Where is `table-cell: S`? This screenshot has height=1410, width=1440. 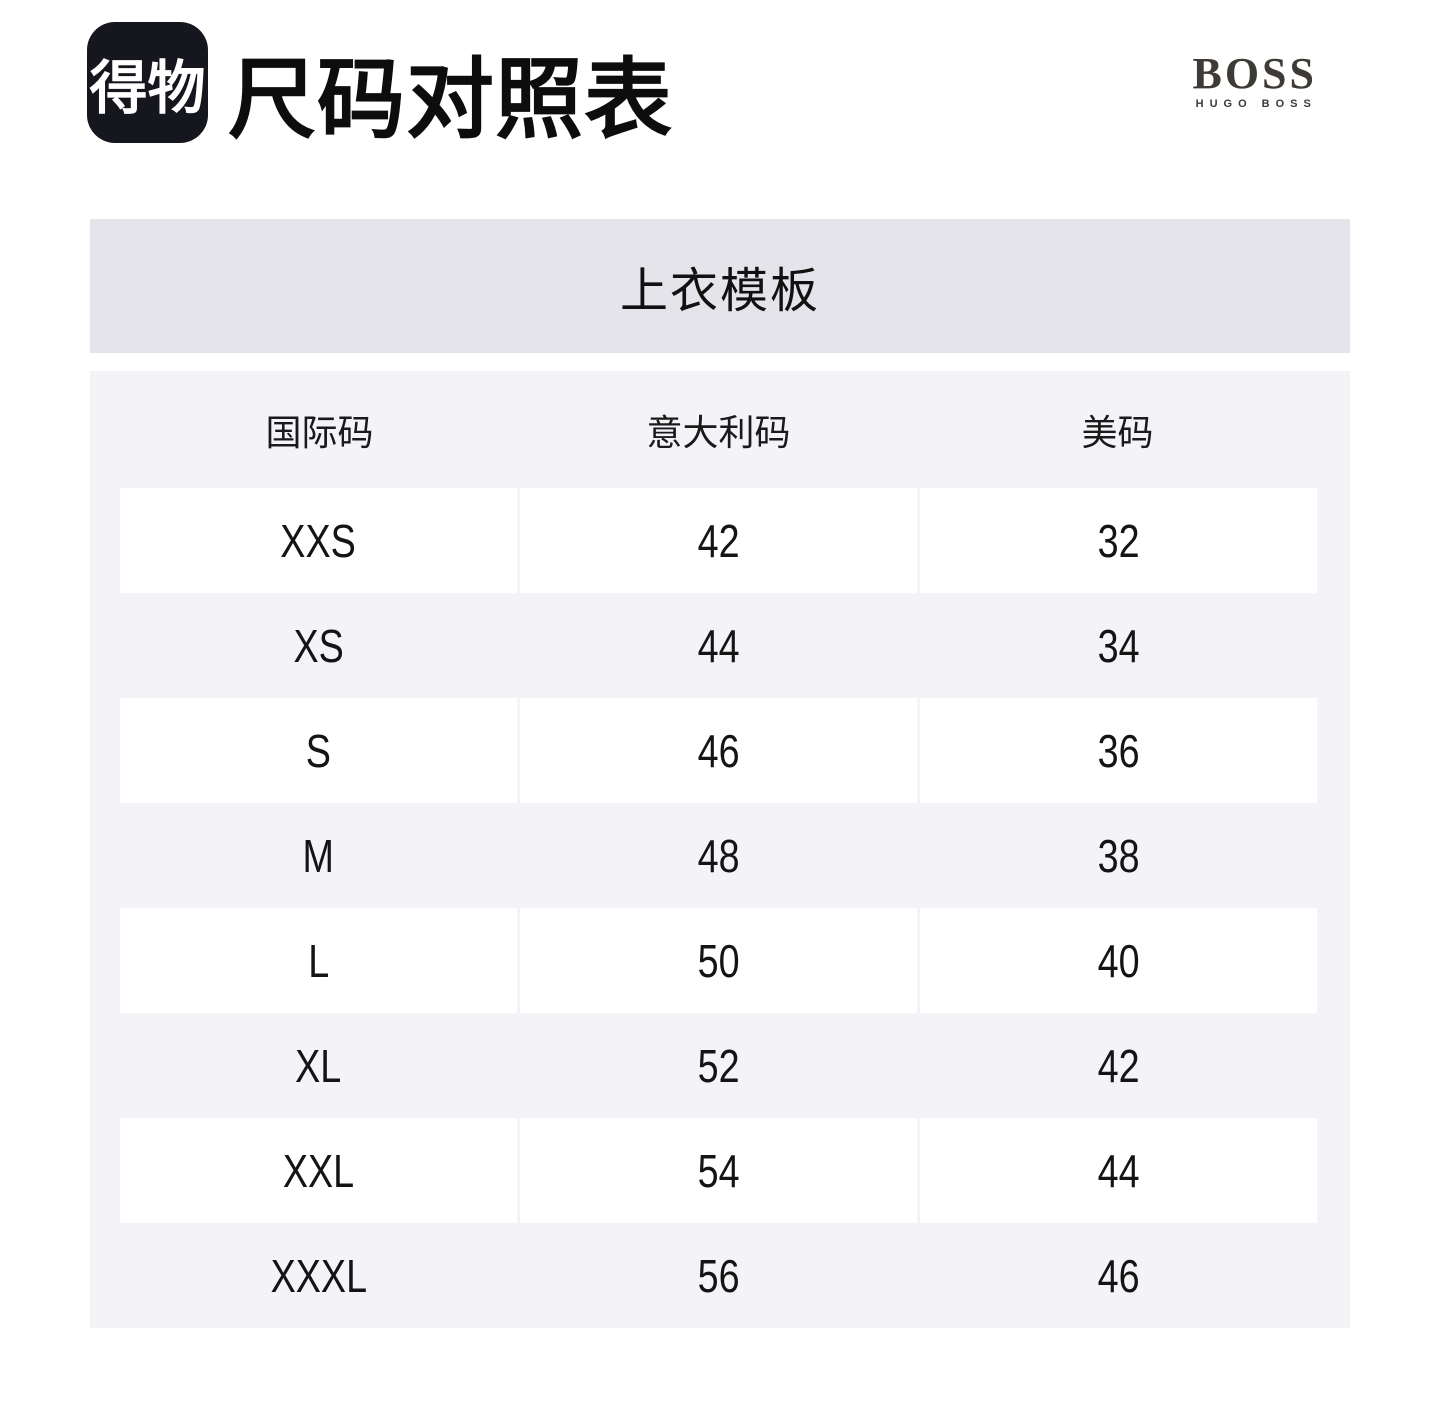
table-cell: S is located at coordinates (318, 750).